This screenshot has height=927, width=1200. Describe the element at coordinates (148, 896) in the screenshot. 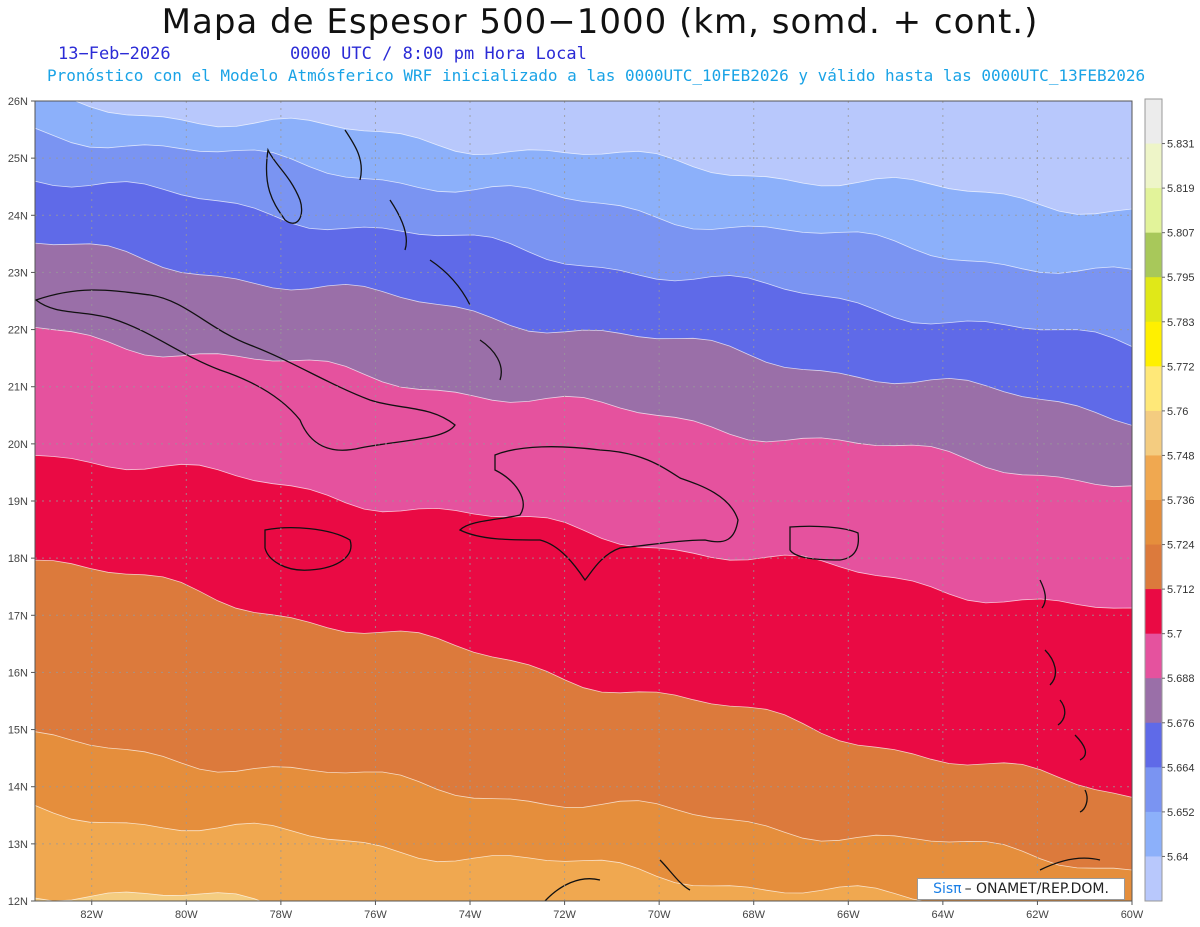

I see `thickness-band-5.76` at that location.